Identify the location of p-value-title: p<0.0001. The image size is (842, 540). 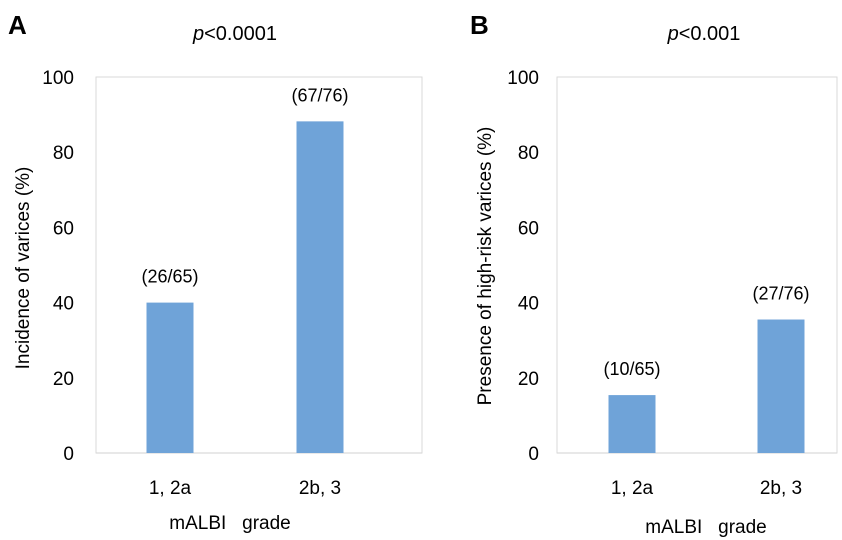
(234, 34).